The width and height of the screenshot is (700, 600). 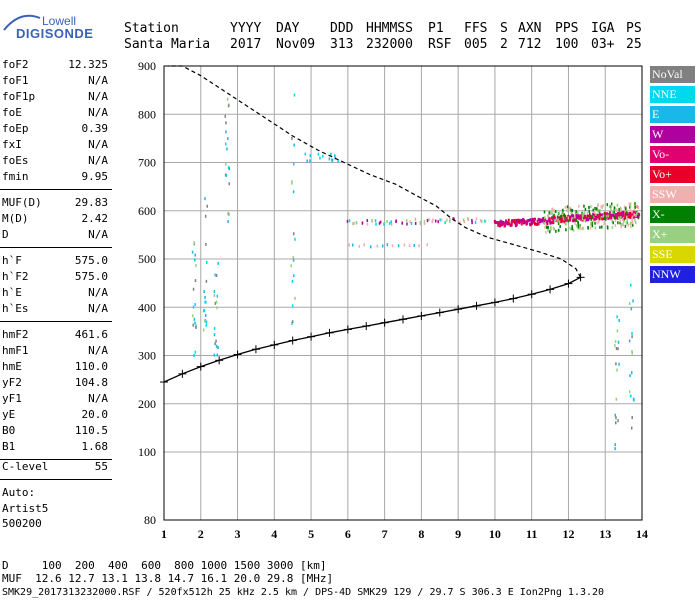 What do you see at coordinates (147, 404) in the screenshot?
I see `y-tick-label: 200` at bounding box center [147, 404].